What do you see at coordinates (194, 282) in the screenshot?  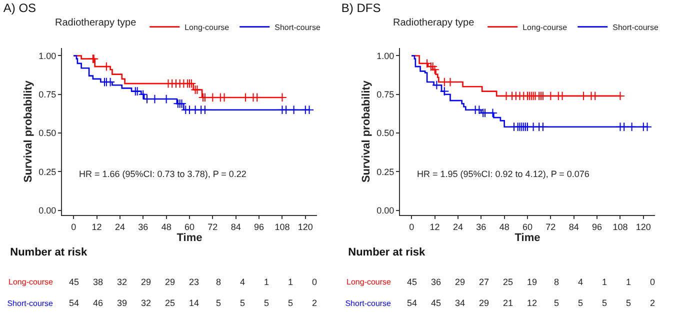 I see `data-label: 23` at bounding box center [194, 282].